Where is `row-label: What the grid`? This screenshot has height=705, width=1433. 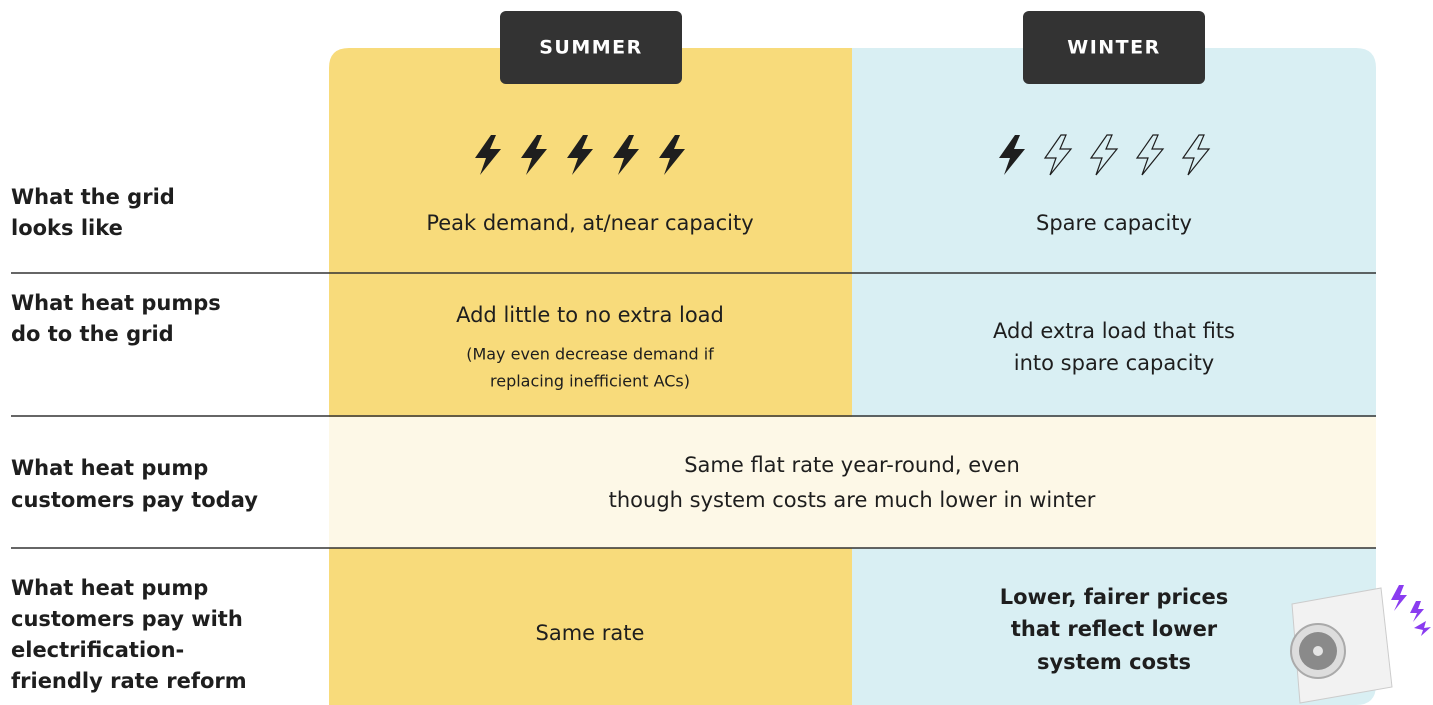 row-label: What the grid is located at coordinates (93, 197).